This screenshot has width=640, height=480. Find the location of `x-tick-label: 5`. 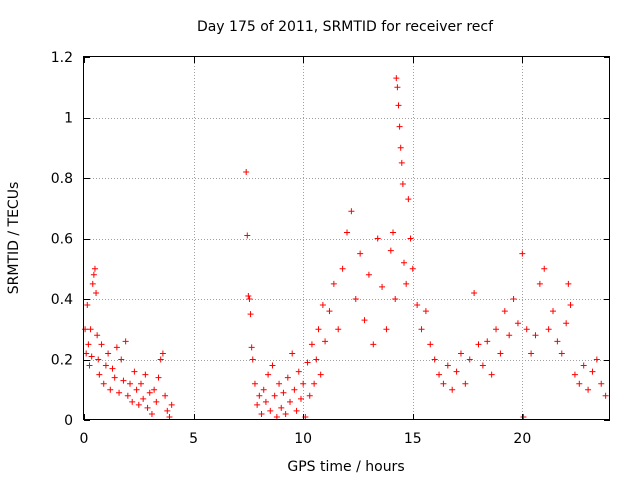

x-tick-label: 5 is located at coordinates (193, 439).